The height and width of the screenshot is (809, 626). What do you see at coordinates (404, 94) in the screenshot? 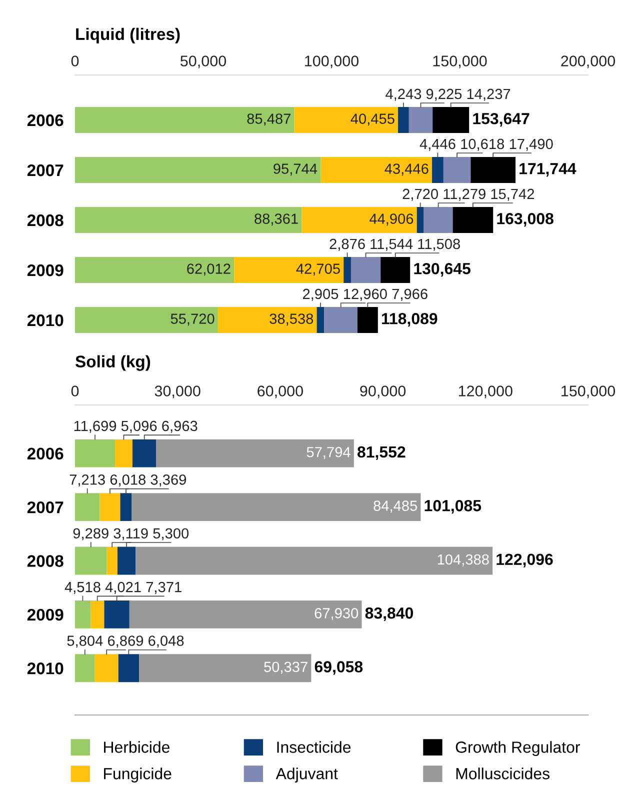
I see `data-label: 4,243` at bounding box center [404, 94].